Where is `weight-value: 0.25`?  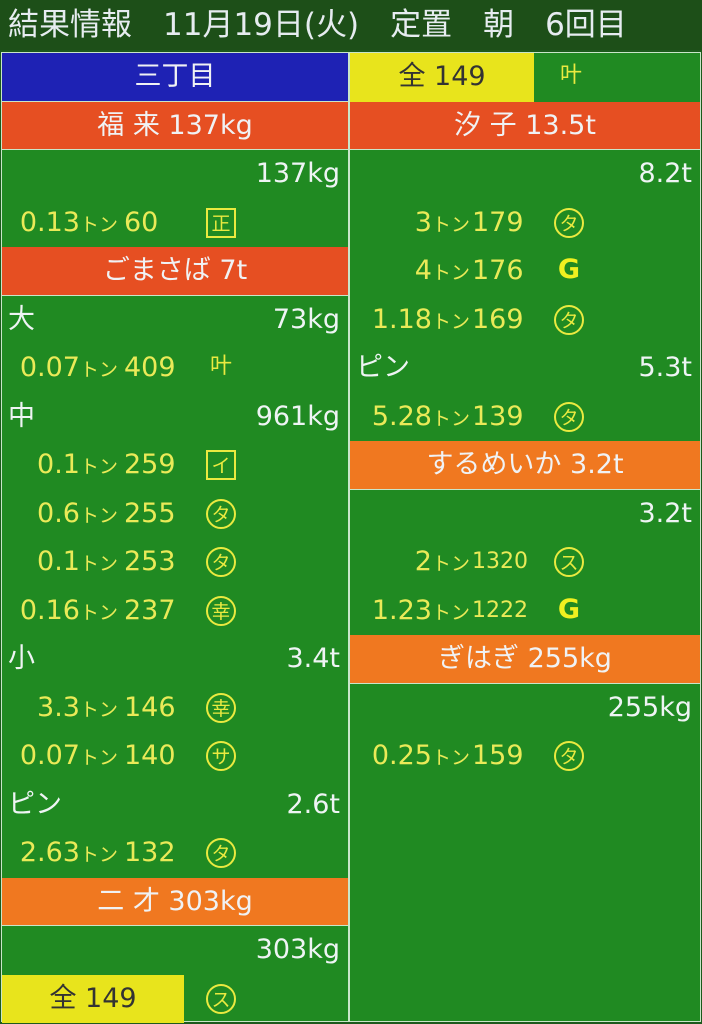
weight-value: 0.25 is located at coordinates (401, 755).